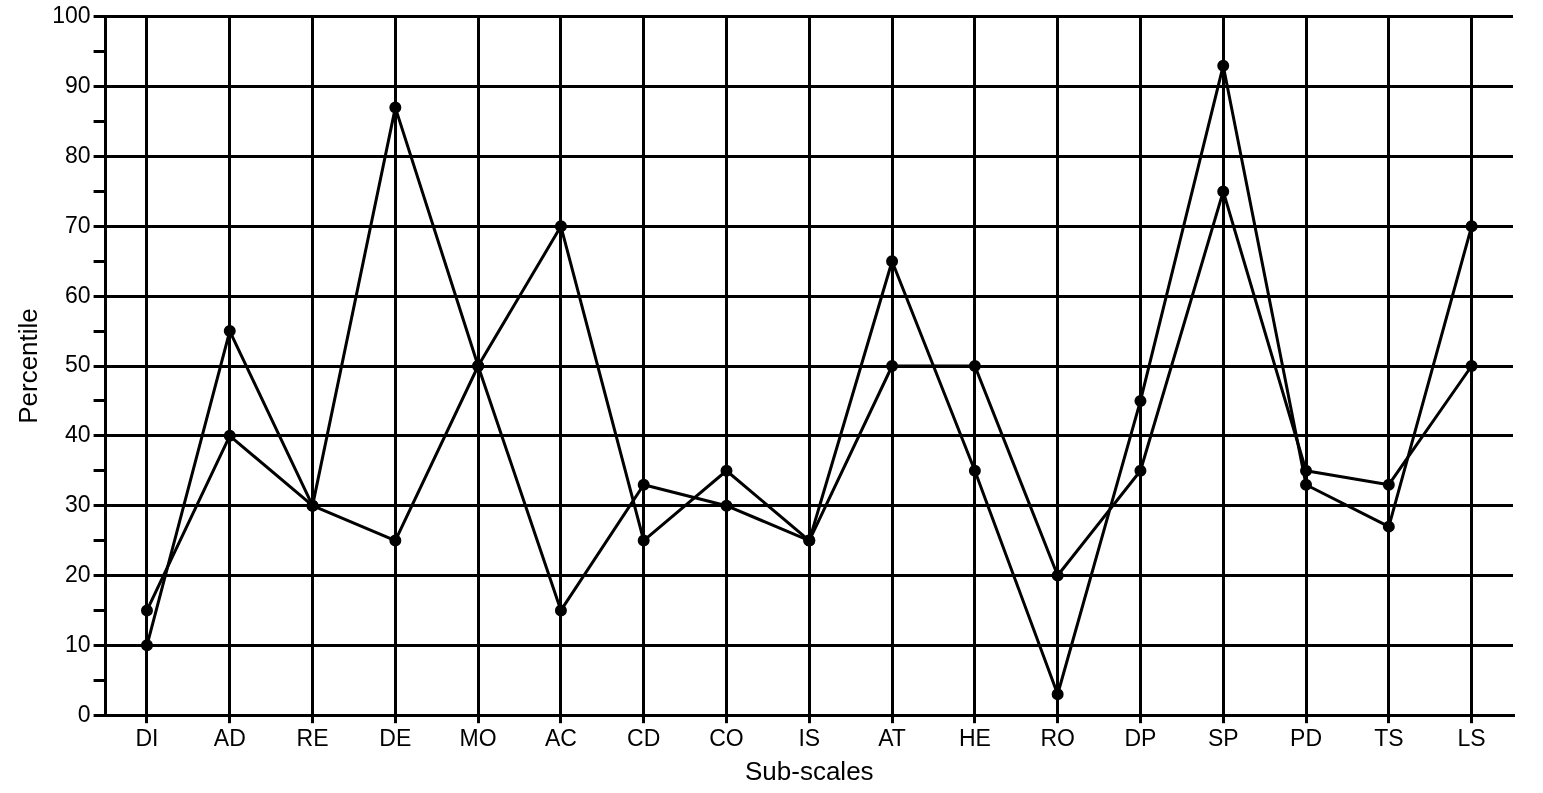 The width and height of the screenshot is (1543, 793). Describe the element at coordinates (1471, 738) in the screenshot. I see `x-tick-label: LS` at that location.